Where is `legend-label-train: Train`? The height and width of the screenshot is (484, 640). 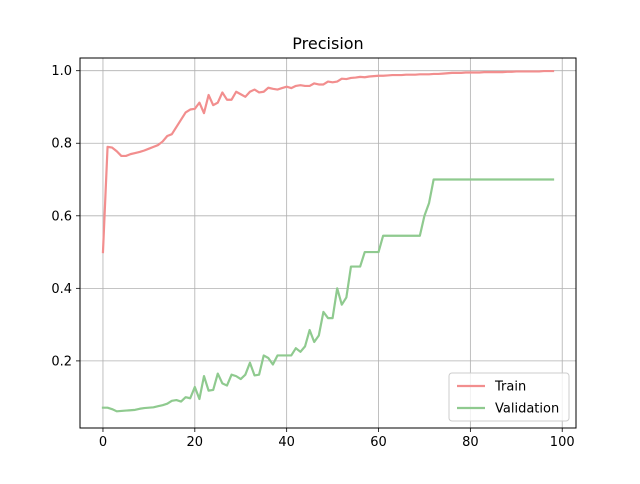 legend-label-train: Train is located at coordinates (510, 387).